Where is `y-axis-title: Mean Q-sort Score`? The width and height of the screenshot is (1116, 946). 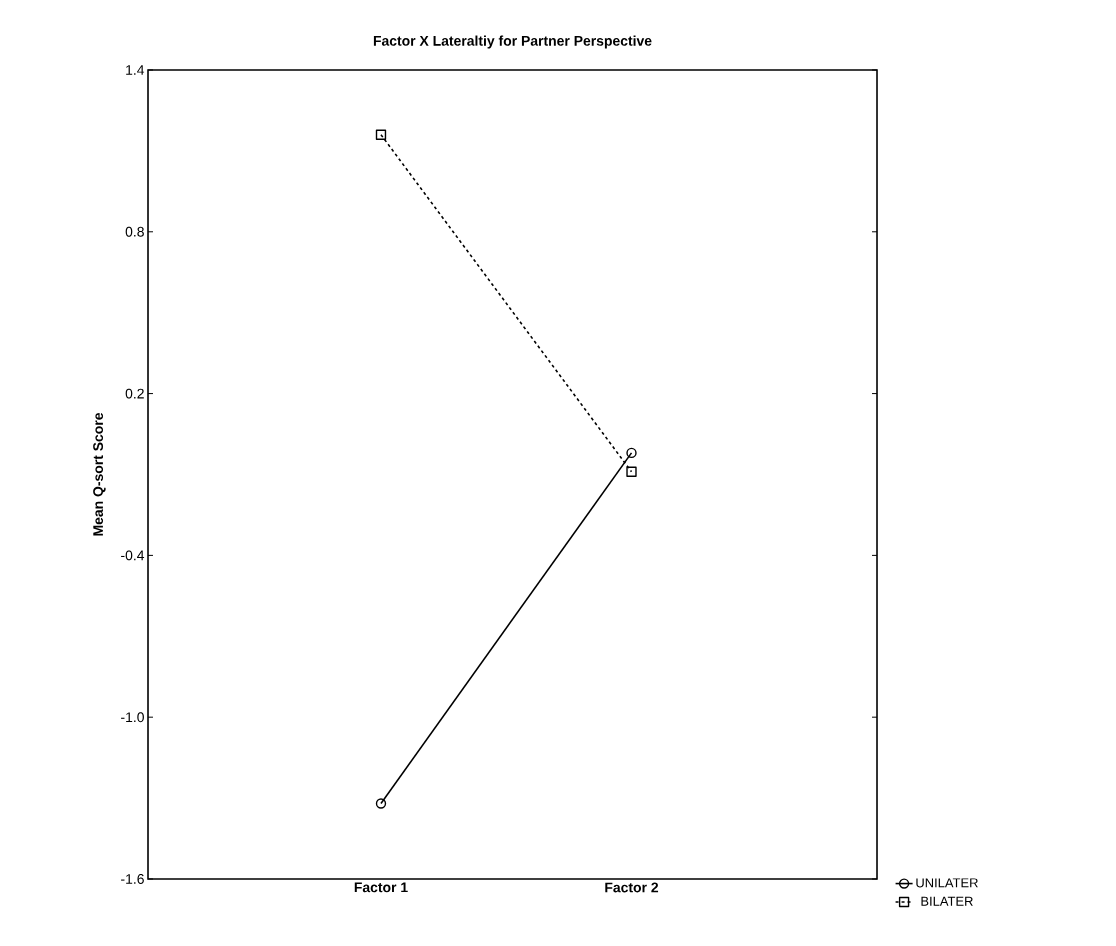 y-axis-title: Mean Q-sort Score is located at coordinates (99, 474).